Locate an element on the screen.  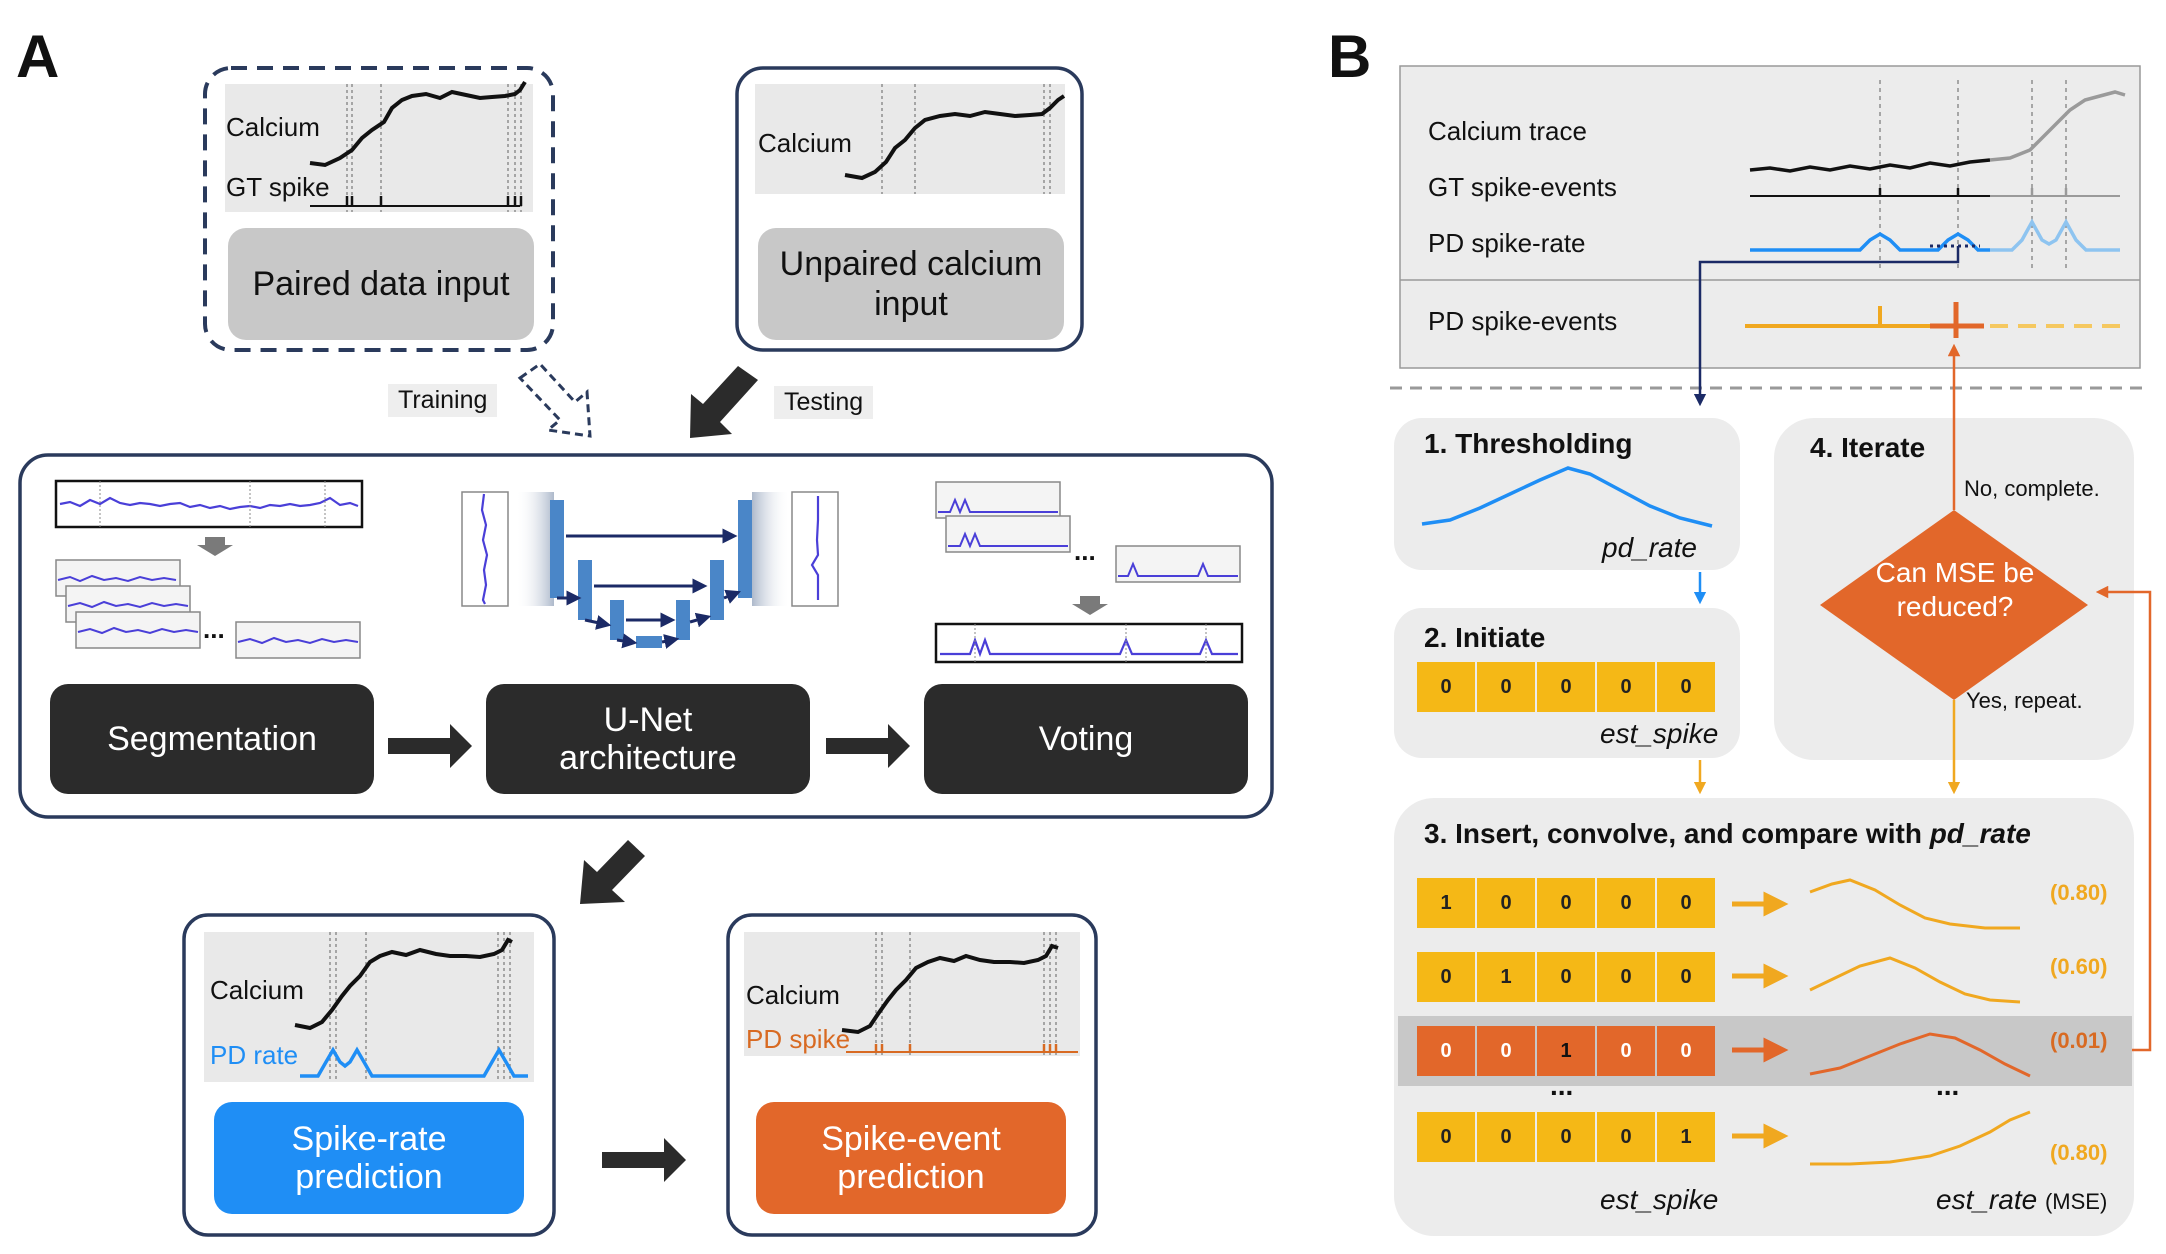
decision-diamond is located at coordinates (1954, 605).